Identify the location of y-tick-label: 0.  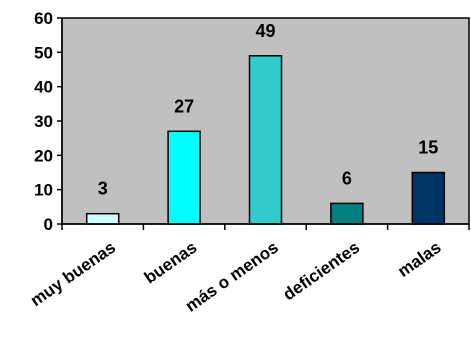
(48, 224).